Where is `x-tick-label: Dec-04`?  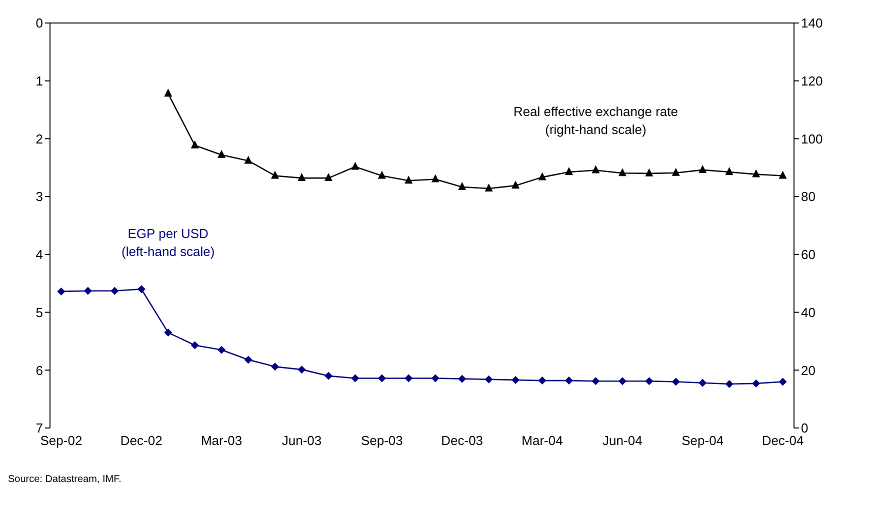
x-tick-label: Dec-04 is located at coordinates (783, 440).